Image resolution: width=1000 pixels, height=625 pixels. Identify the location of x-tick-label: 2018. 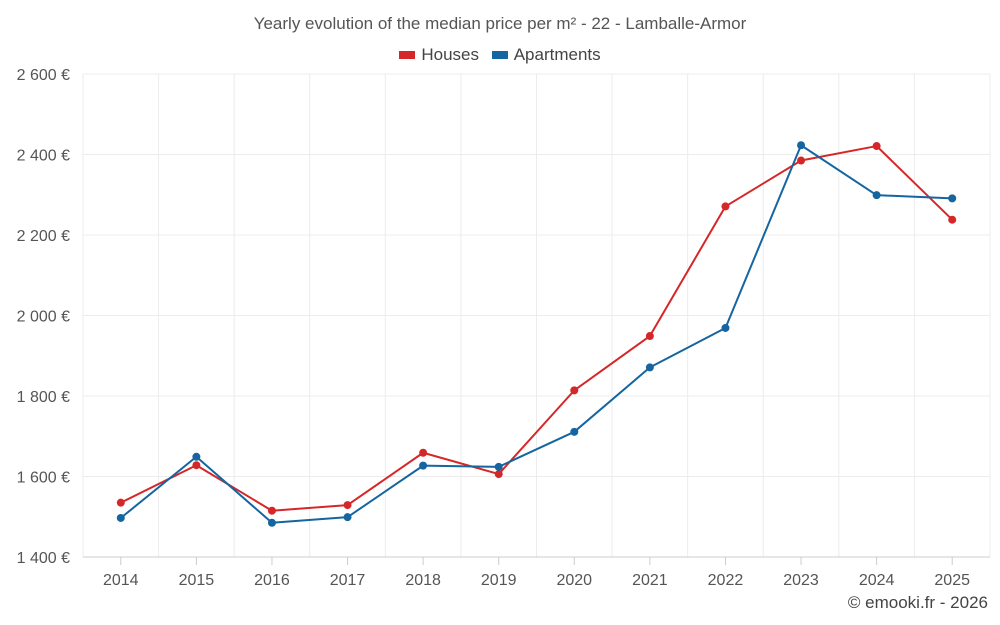
(423, 580).